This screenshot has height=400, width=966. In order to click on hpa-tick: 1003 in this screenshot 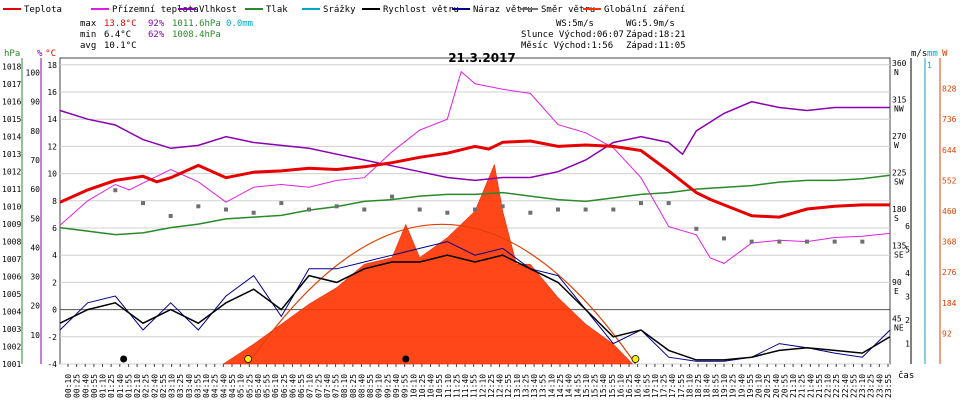, I will do `click(11, 329)`.